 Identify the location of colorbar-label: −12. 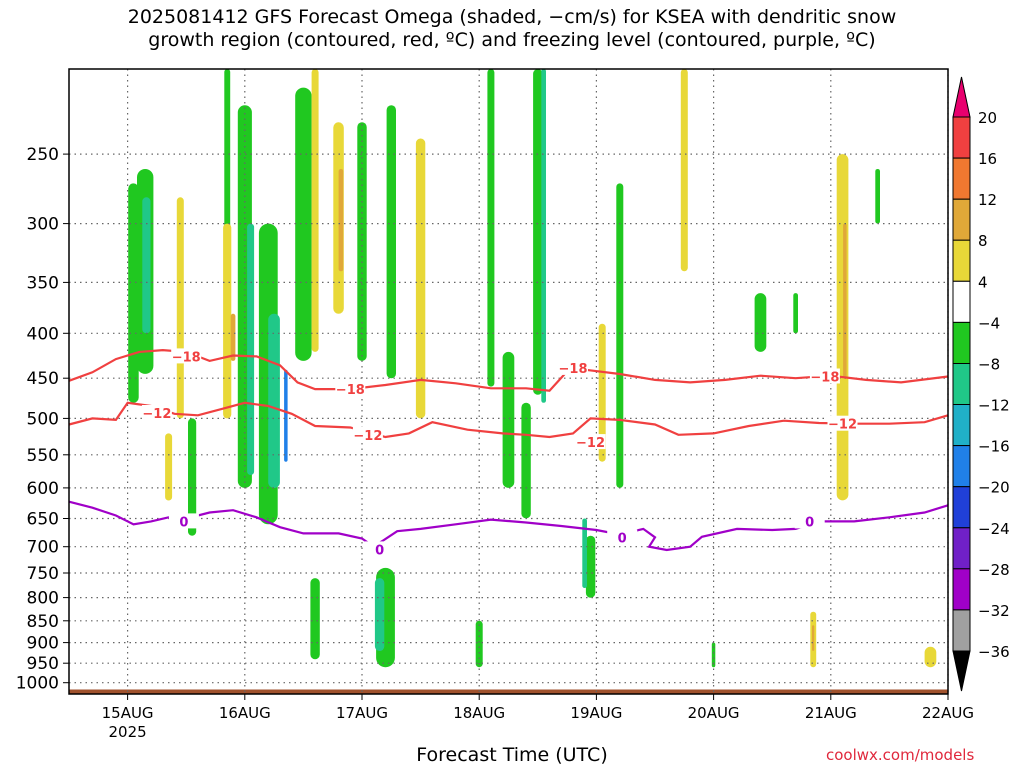
(994, 406).